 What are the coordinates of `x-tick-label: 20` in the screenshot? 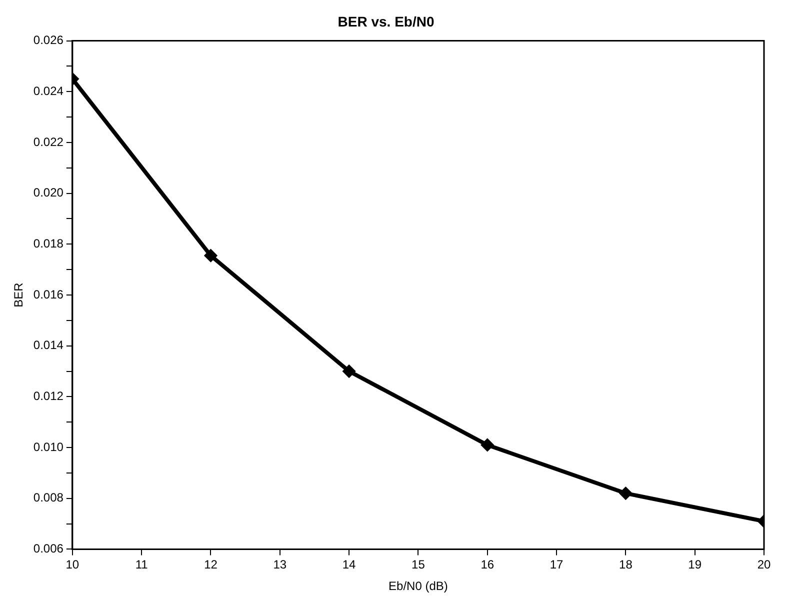 It's located at (764, 565).